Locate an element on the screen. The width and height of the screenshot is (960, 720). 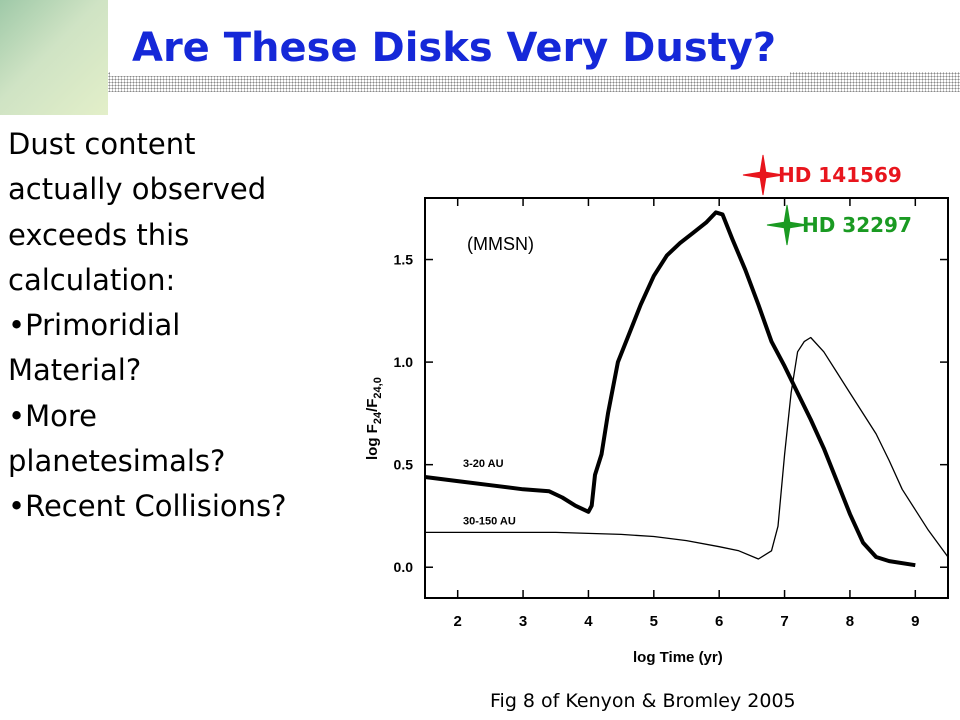
x-tick-label: 3 is located at coordinates (523, 621).